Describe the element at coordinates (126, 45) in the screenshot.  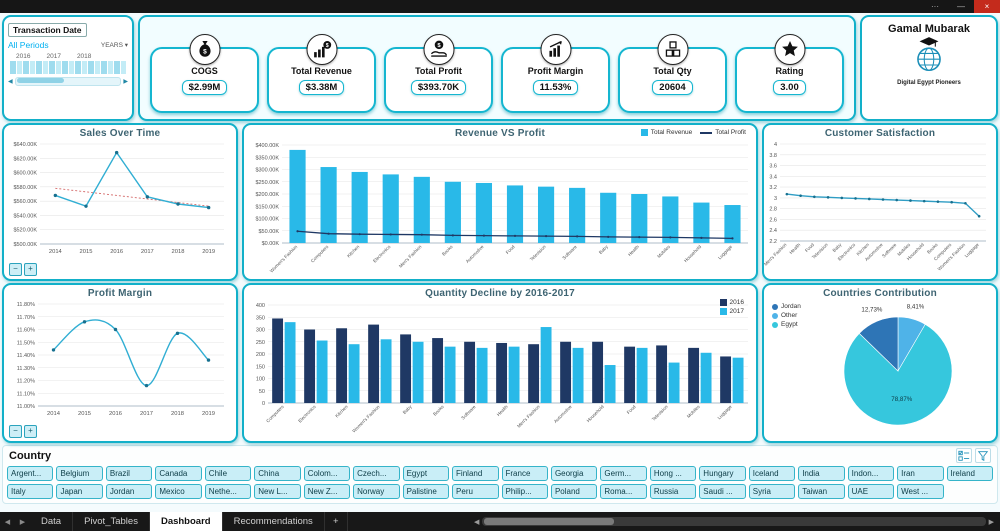
I see `chevron-down-icon: ▾` at that location.